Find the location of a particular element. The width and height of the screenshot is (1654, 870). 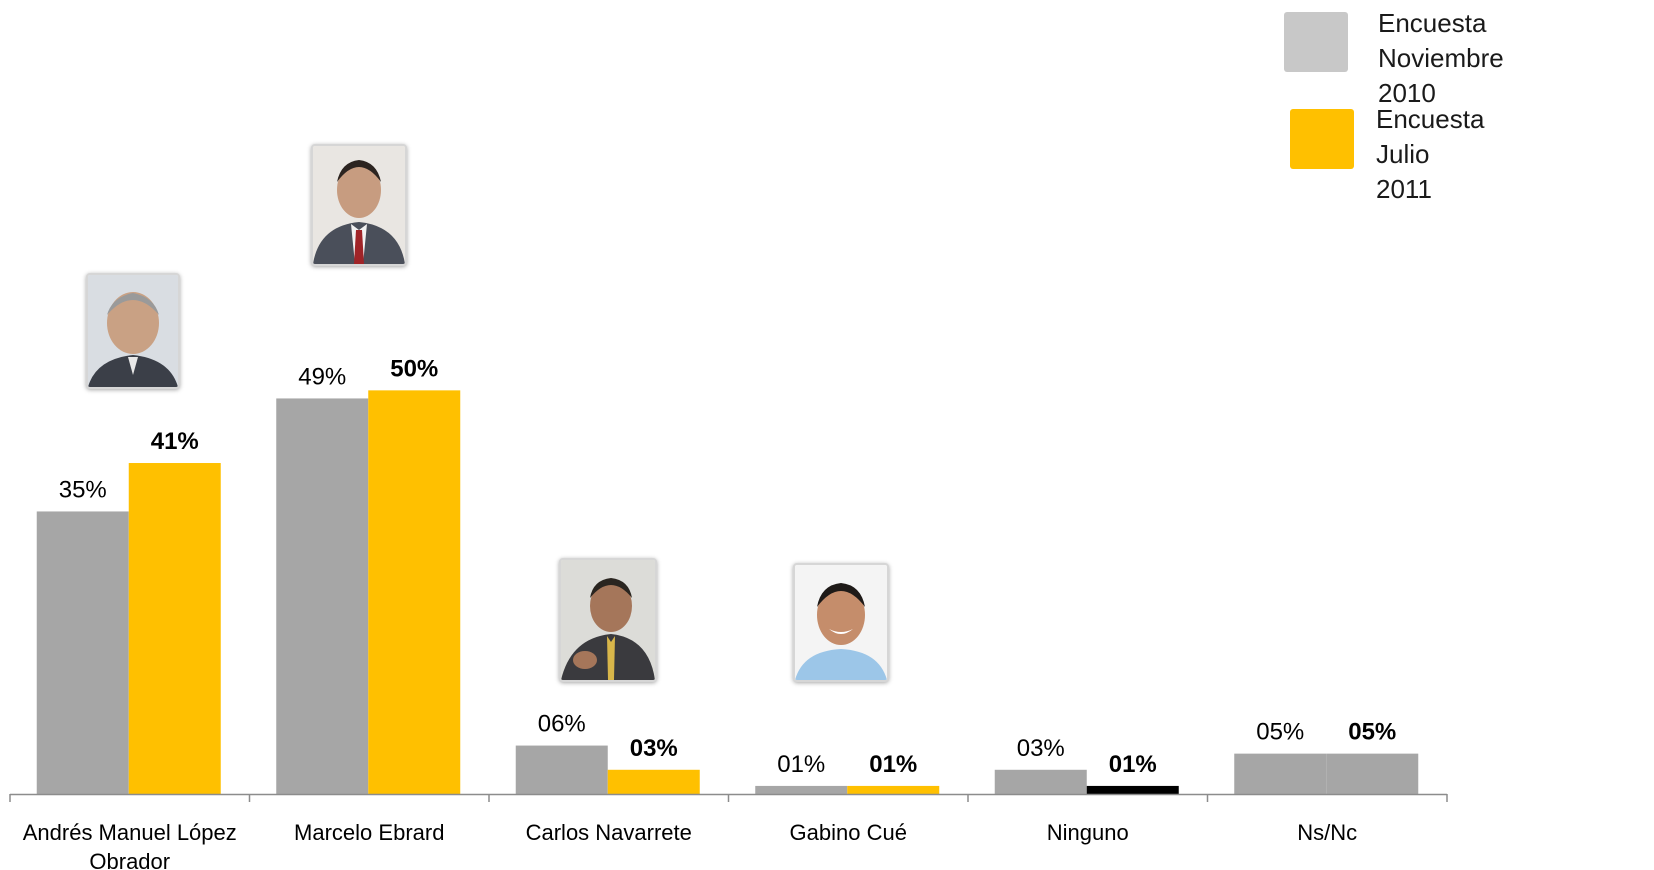

data-label-jul2011-2: 03% is located at coordinates (654, 748).